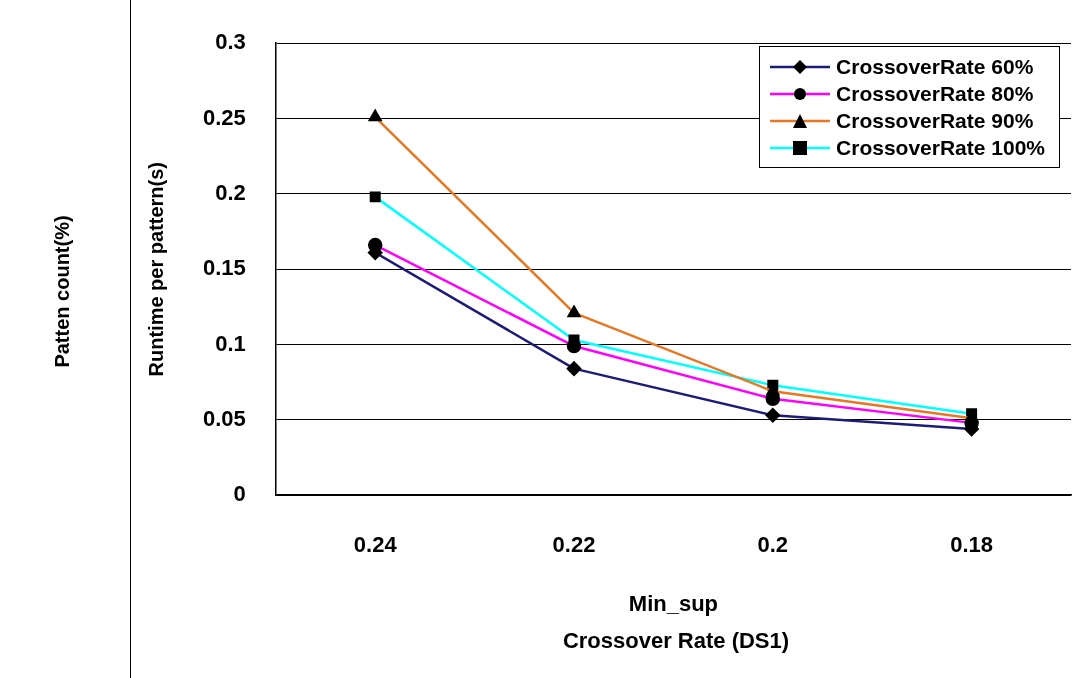  Describe the element at coordinates (230, 42) in the screenshot. I see `y-tick-label: 0.3` at that location.